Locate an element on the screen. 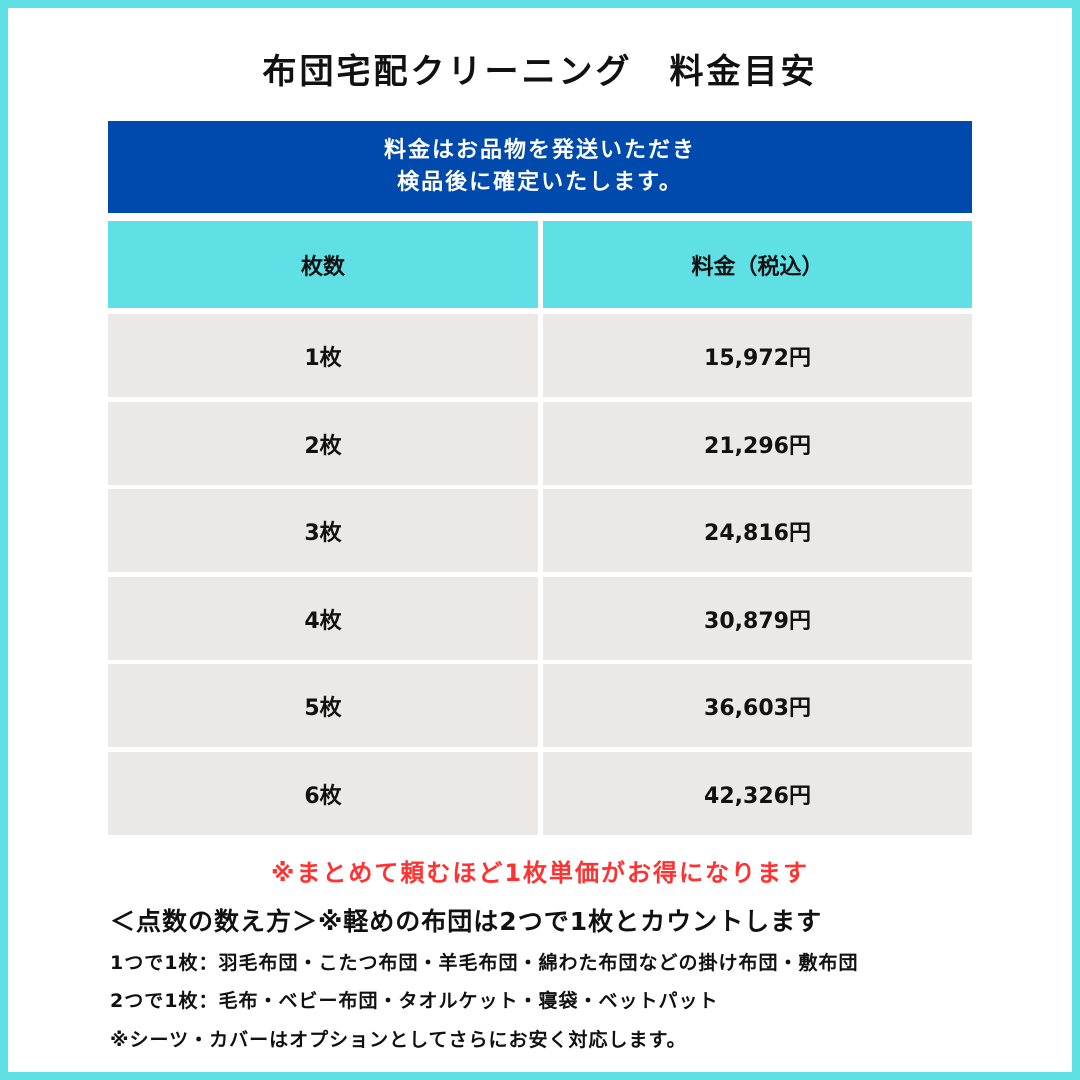 The width and height of the screenshot is (1080, 1080). table-cell-count: 4枚 is located at coordinates (323, 618).